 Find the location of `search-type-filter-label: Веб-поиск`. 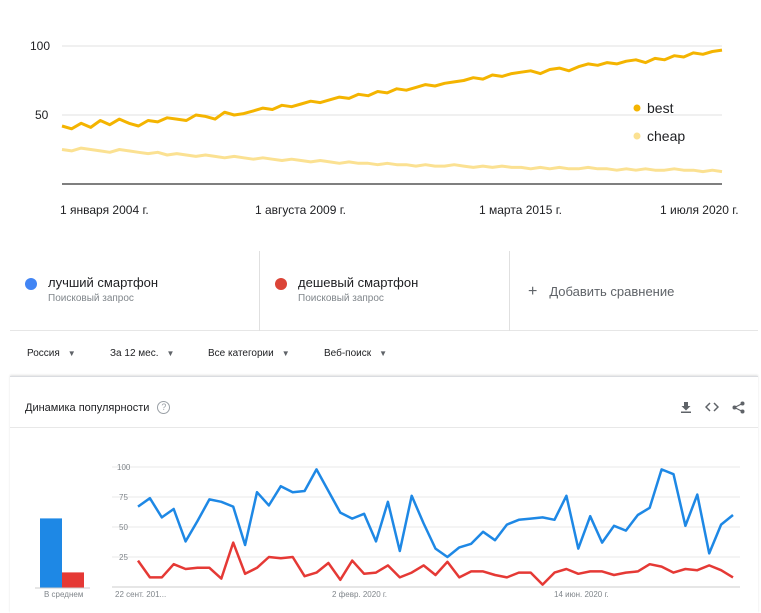

search-type-filter-label: Веб-поиск is located at coordinates (348, 353).